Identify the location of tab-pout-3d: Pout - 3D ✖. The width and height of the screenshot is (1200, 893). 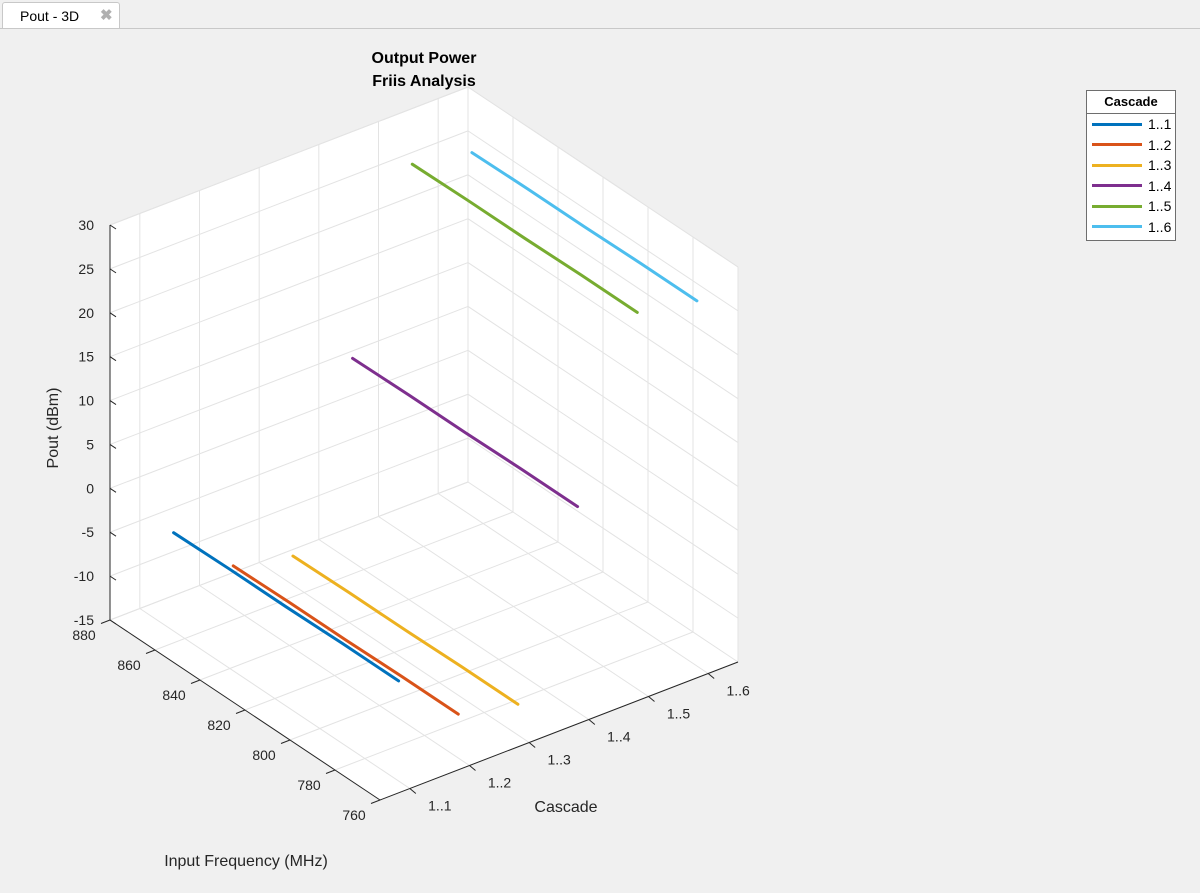
(61, 15).